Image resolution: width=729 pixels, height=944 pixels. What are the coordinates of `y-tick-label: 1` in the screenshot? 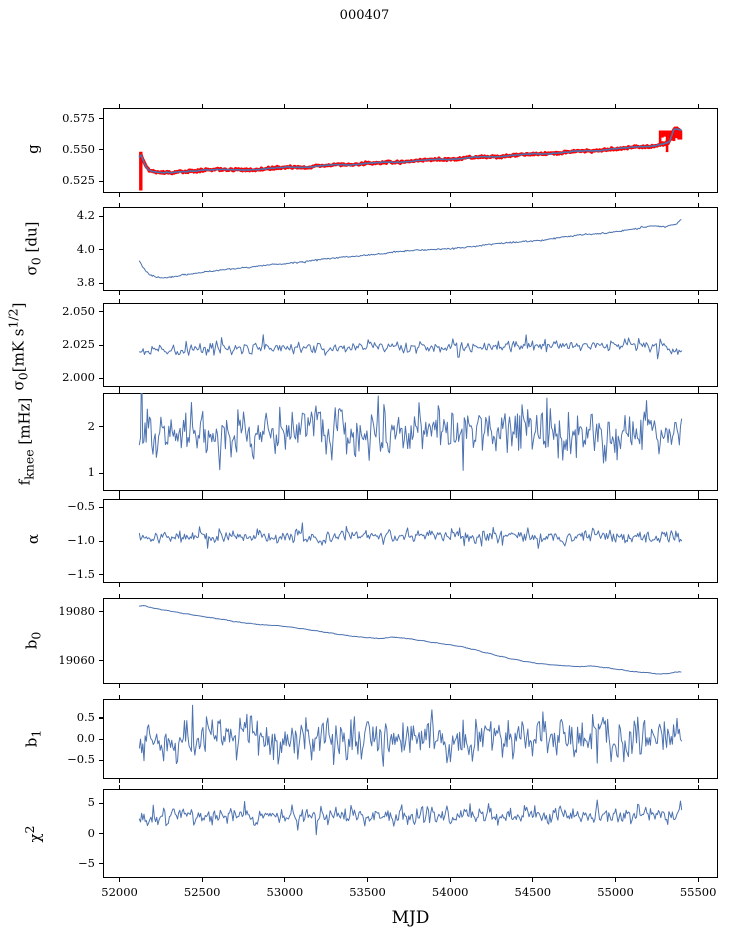 It's located at (91, 472).